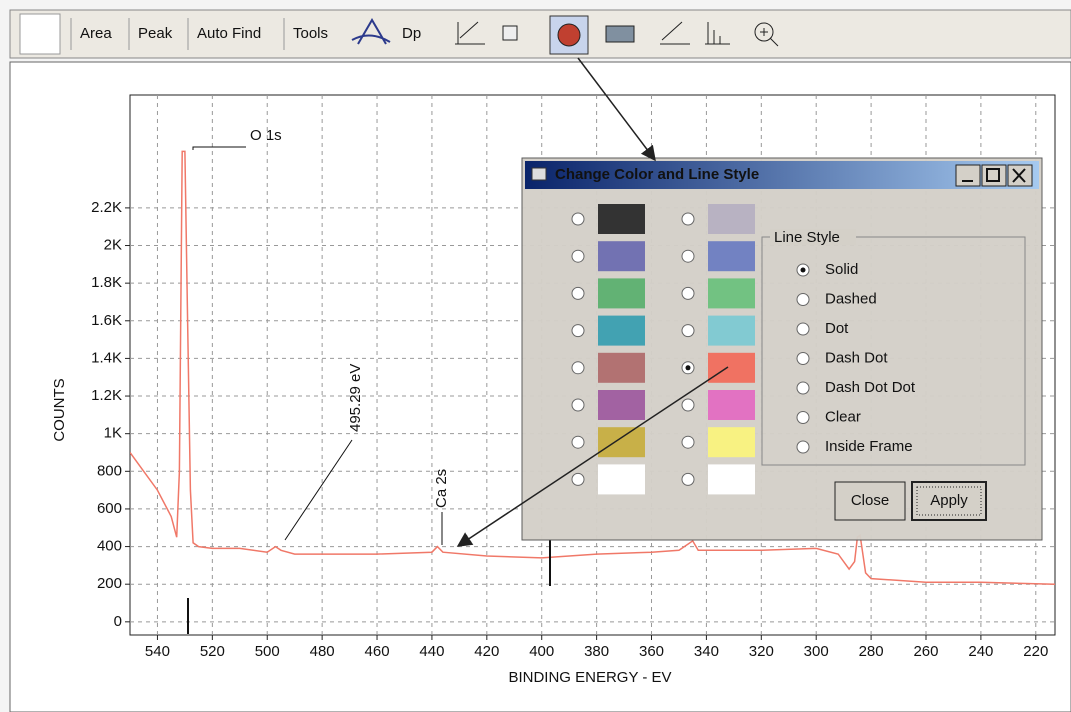 Image resolution: width=1071 pixels, height=712 pixels. I want to click on x-tick-label: 320, so click(761, 651).